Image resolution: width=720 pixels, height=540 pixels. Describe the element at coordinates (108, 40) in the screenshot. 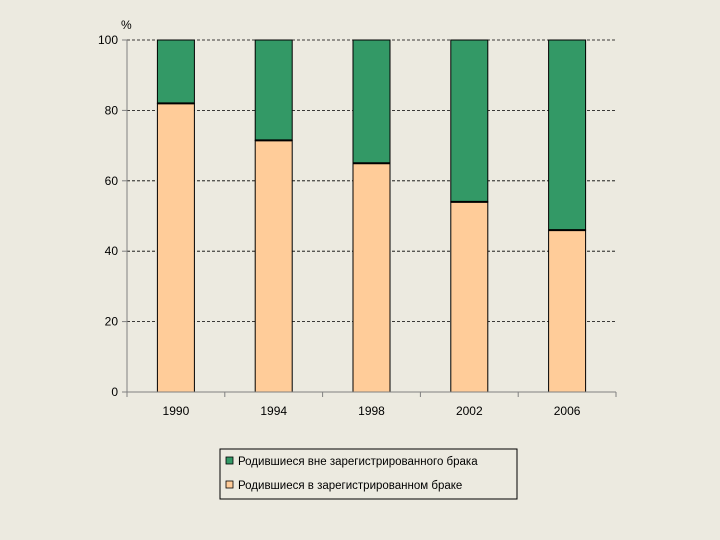

I see `y-tick-label-100: 100` at that location.